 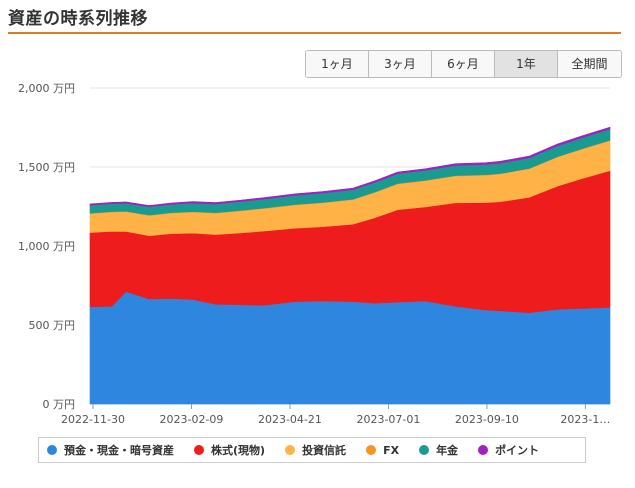 What do you see at coordinates (526, 64) in the screenshot?
I see `range-button-1y: 1年` at bounding box center [526, 64].